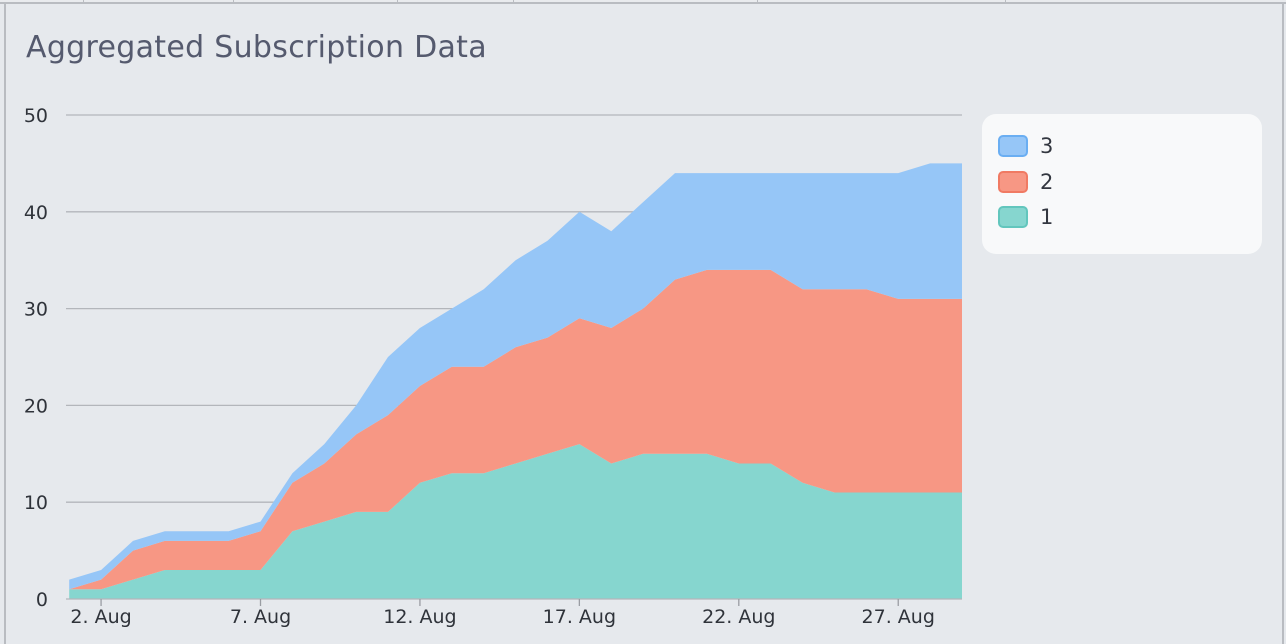 This screenshot has height=644, width=1286. I want to click on y-tick-label: 40, so click(36, 213).